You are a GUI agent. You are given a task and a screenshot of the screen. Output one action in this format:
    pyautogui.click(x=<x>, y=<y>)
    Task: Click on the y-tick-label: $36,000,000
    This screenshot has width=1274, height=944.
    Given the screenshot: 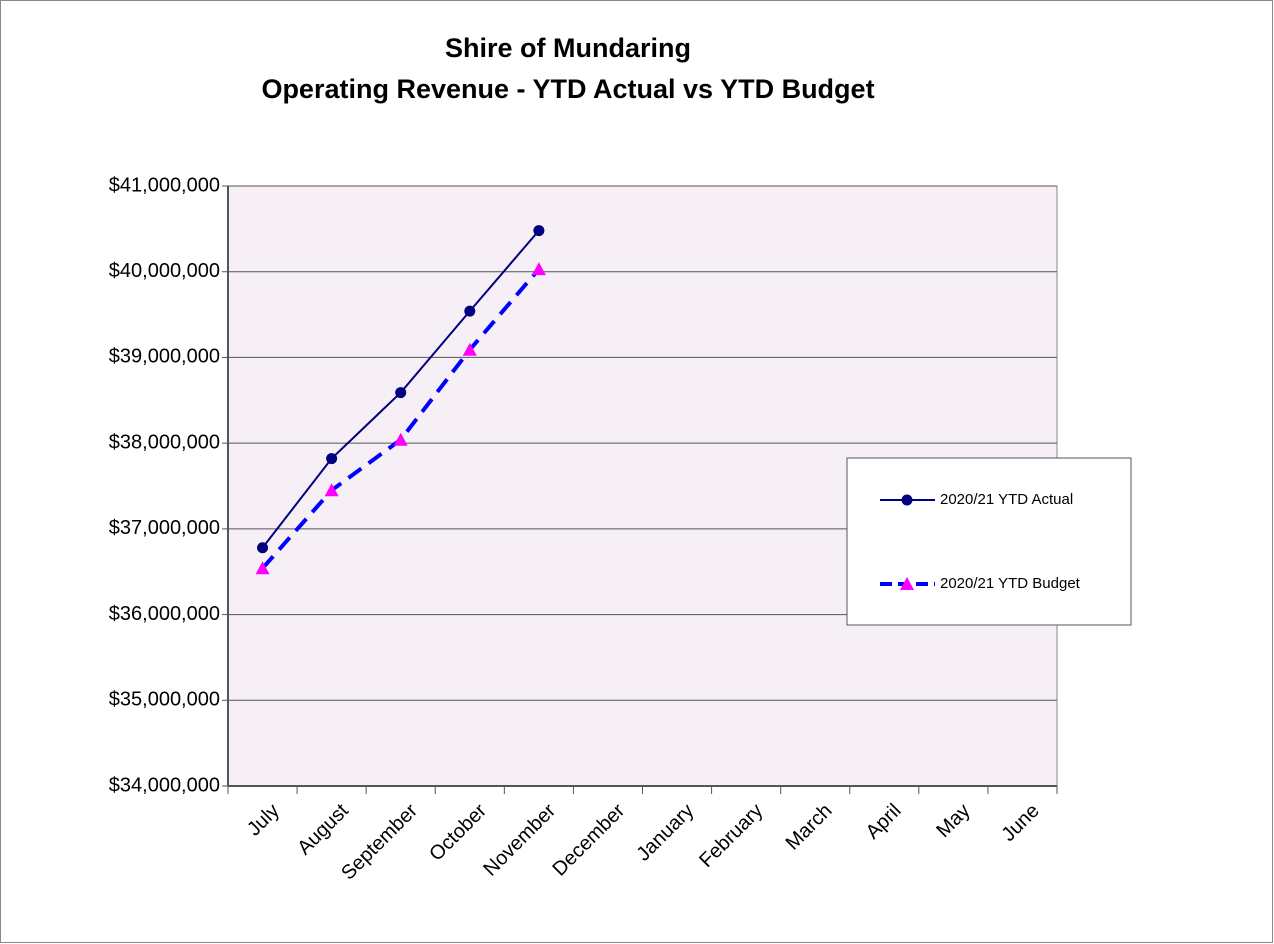 What is the action you would take?
    pyautogui.click(x=164, y=614)
    